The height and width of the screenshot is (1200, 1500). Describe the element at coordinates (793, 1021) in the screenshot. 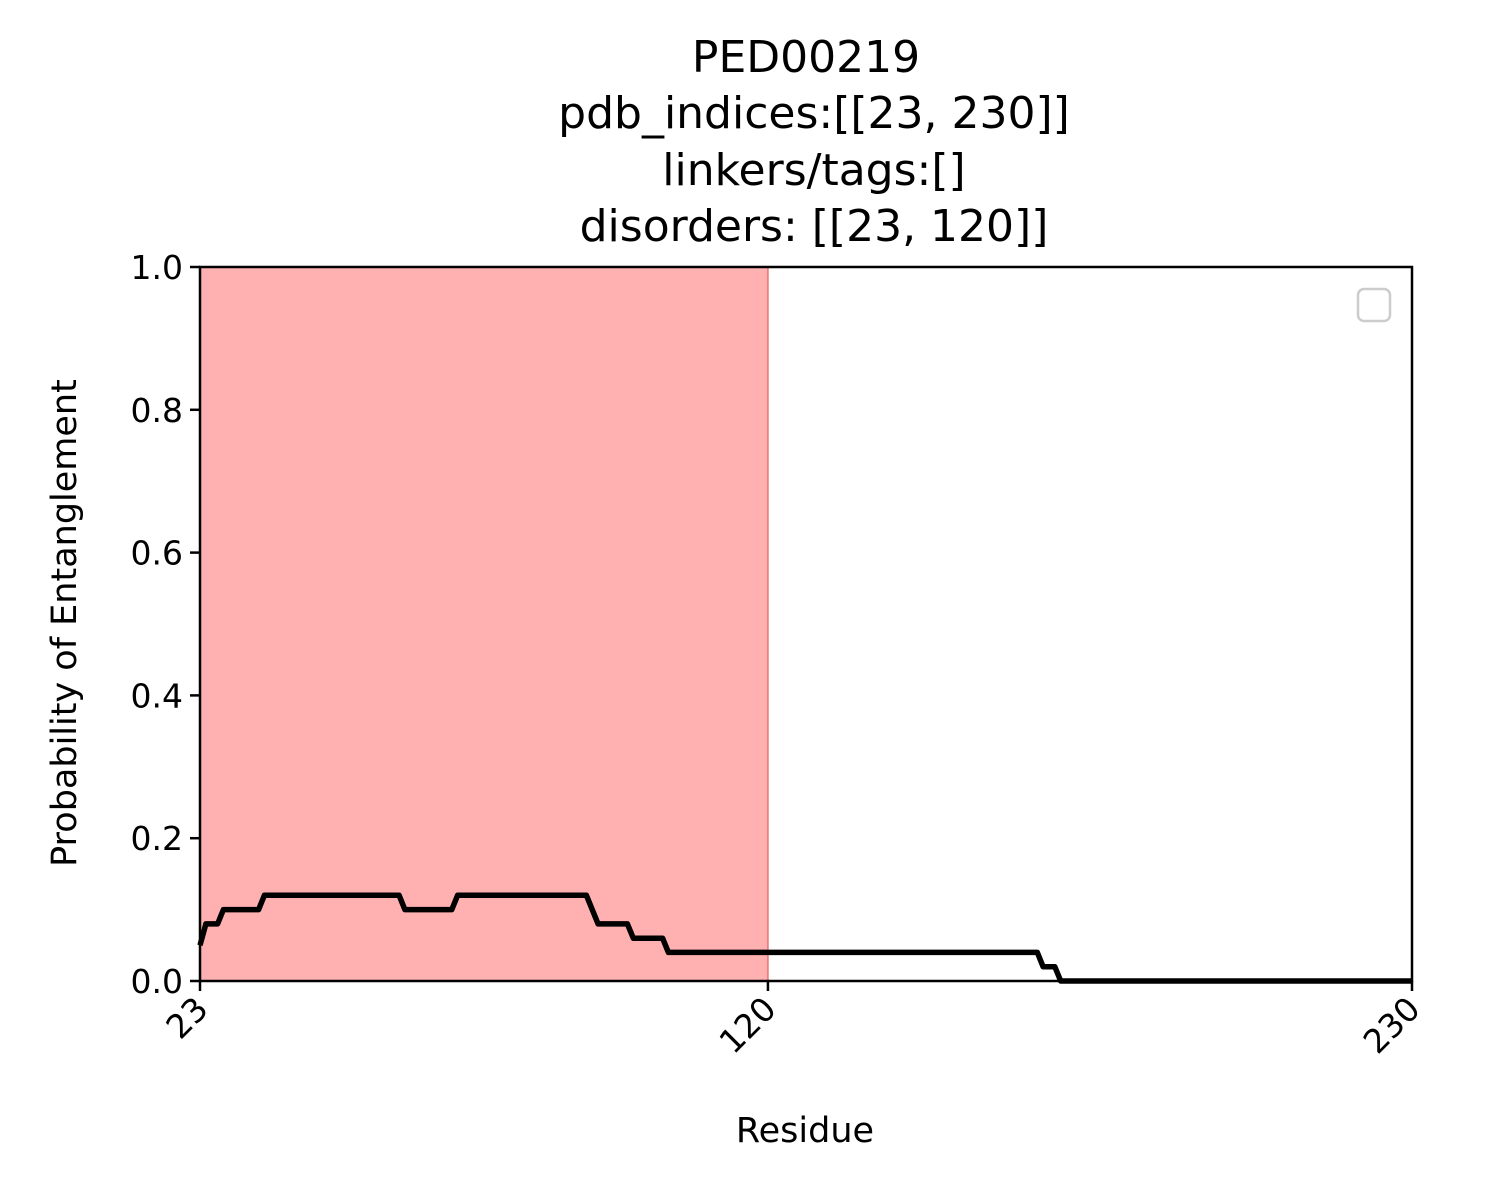

I see `x-axis-ticks: 23 120 230` at that location.